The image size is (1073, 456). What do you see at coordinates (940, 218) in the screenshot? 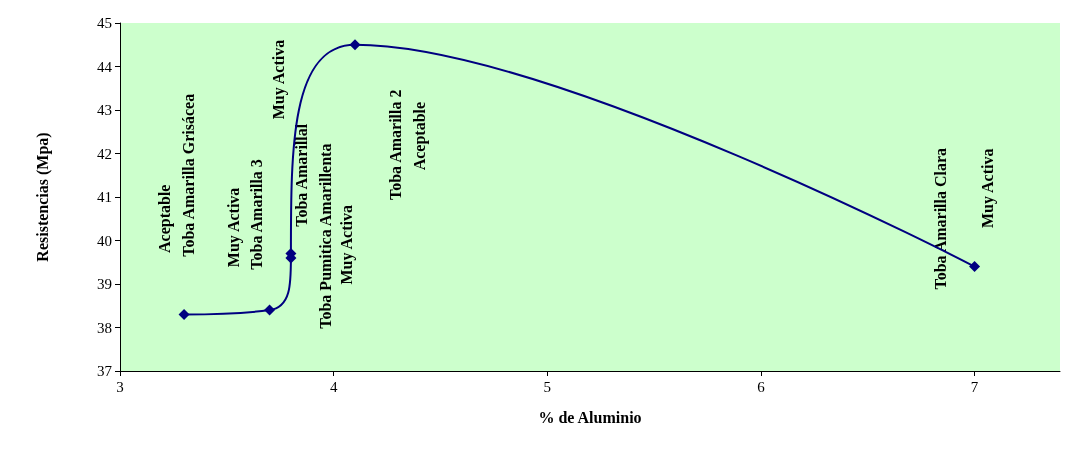
I see `annotation: Toba Amarilla Clara` at bounding box center [940, 218].